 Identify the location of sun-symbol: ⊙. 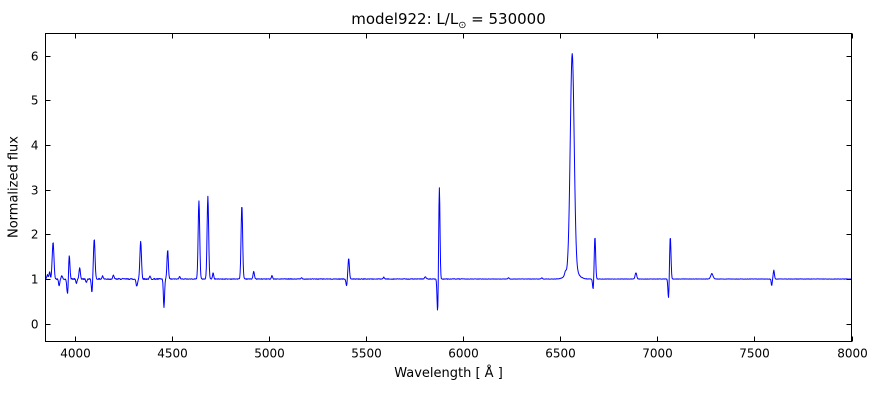
(462, 25).